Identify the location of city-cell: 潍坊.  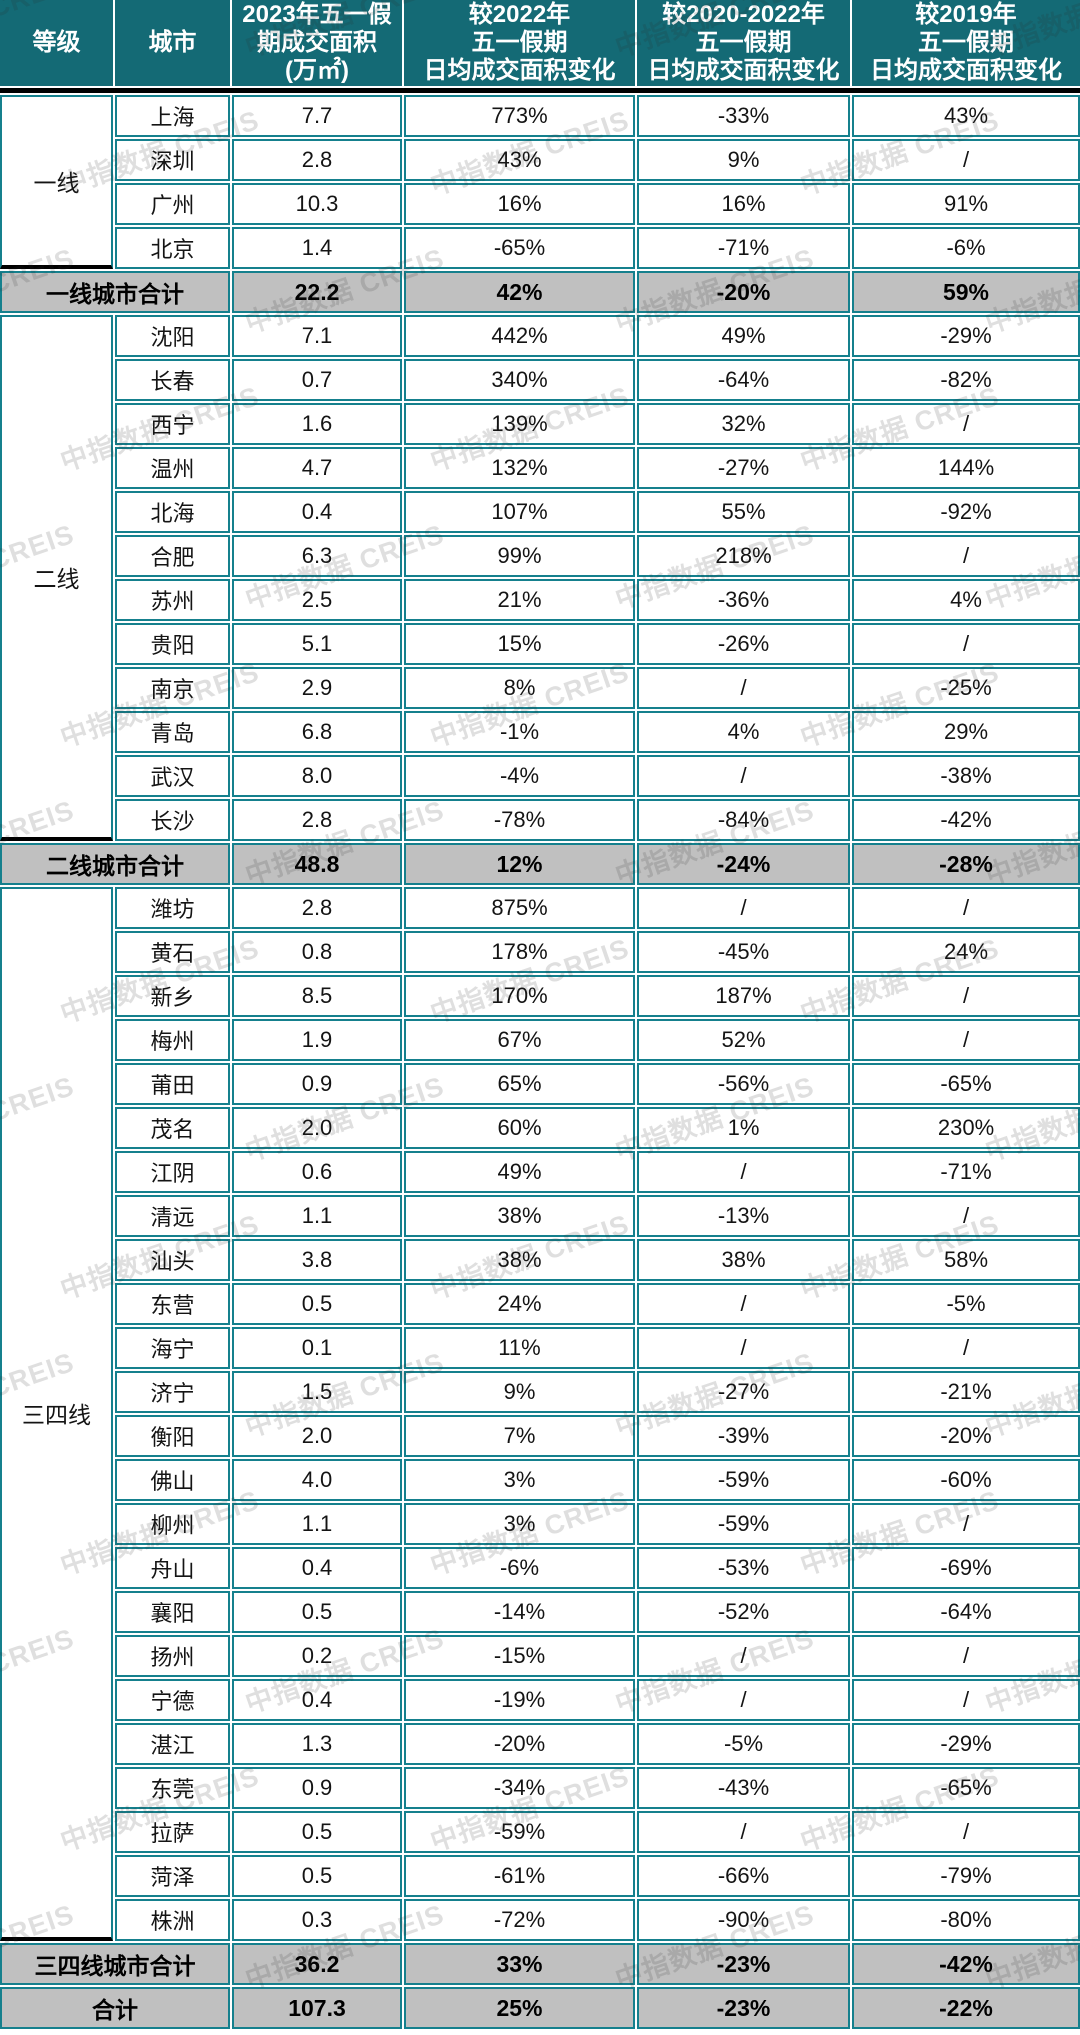
(172, 908).